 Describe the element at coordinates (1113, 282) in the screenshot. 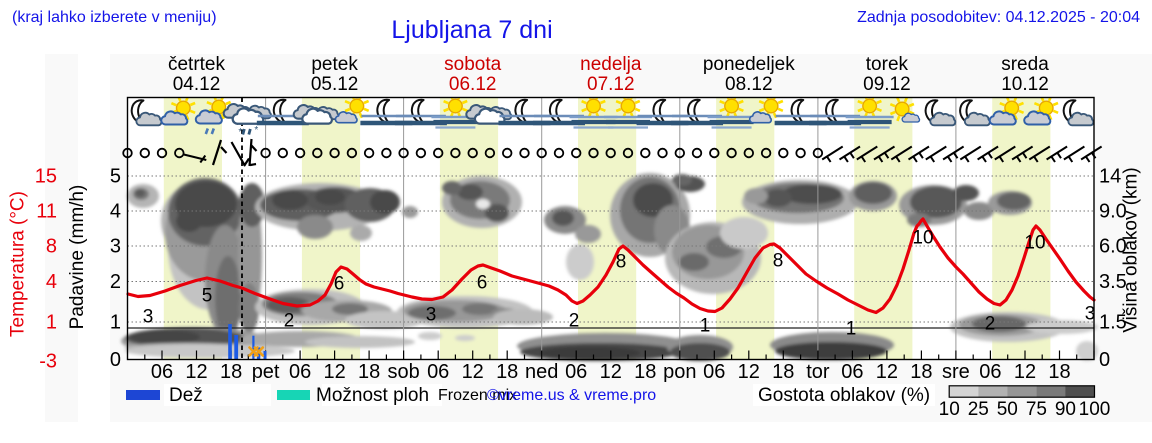

I see `svg-text: 3.5` at that location.